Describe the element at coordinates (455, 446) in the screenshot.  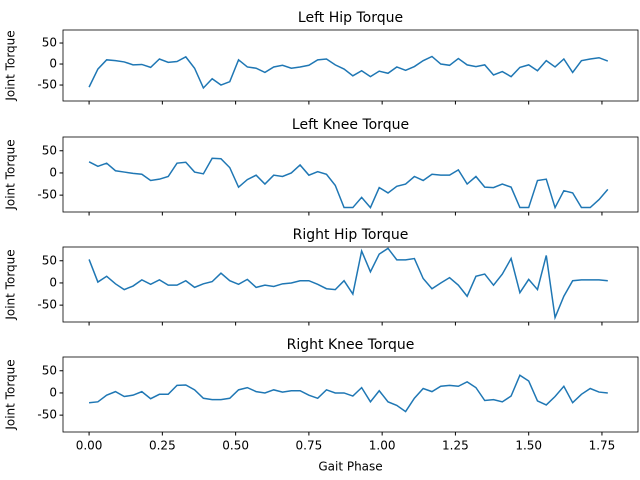
I see `x-tick-label: 1.25` at that location.